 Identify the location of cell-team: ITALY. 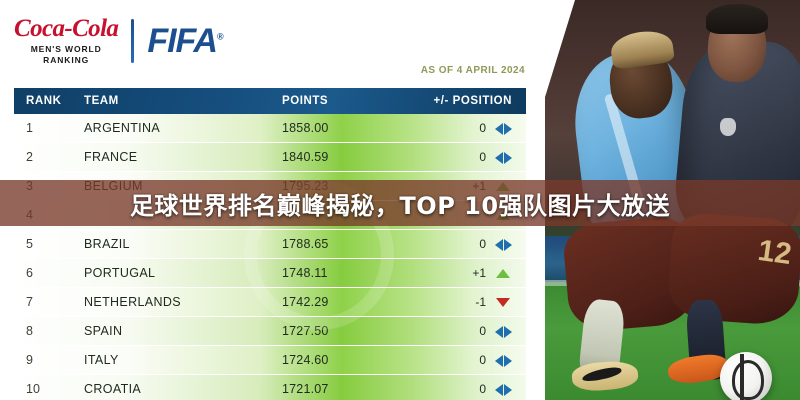
(101, 360).